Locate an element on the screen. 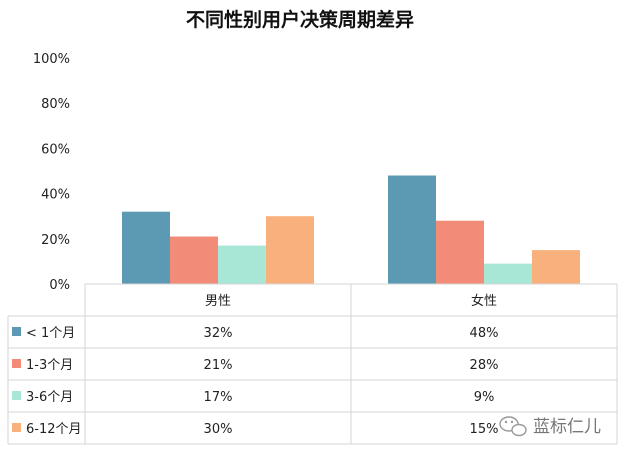  watermark-text: 蓝标仁儿 is located at coordinates (567, 427).